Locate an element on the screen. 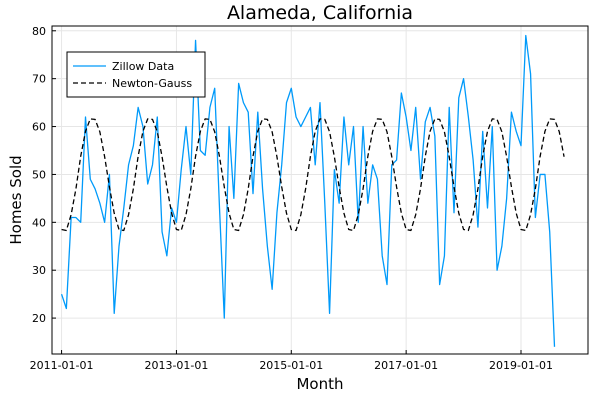 Image resolution: width=600 pixels, height=400 pixels. legend: Zillow Data Newton-Gauss is located at coordinates (136, 74).